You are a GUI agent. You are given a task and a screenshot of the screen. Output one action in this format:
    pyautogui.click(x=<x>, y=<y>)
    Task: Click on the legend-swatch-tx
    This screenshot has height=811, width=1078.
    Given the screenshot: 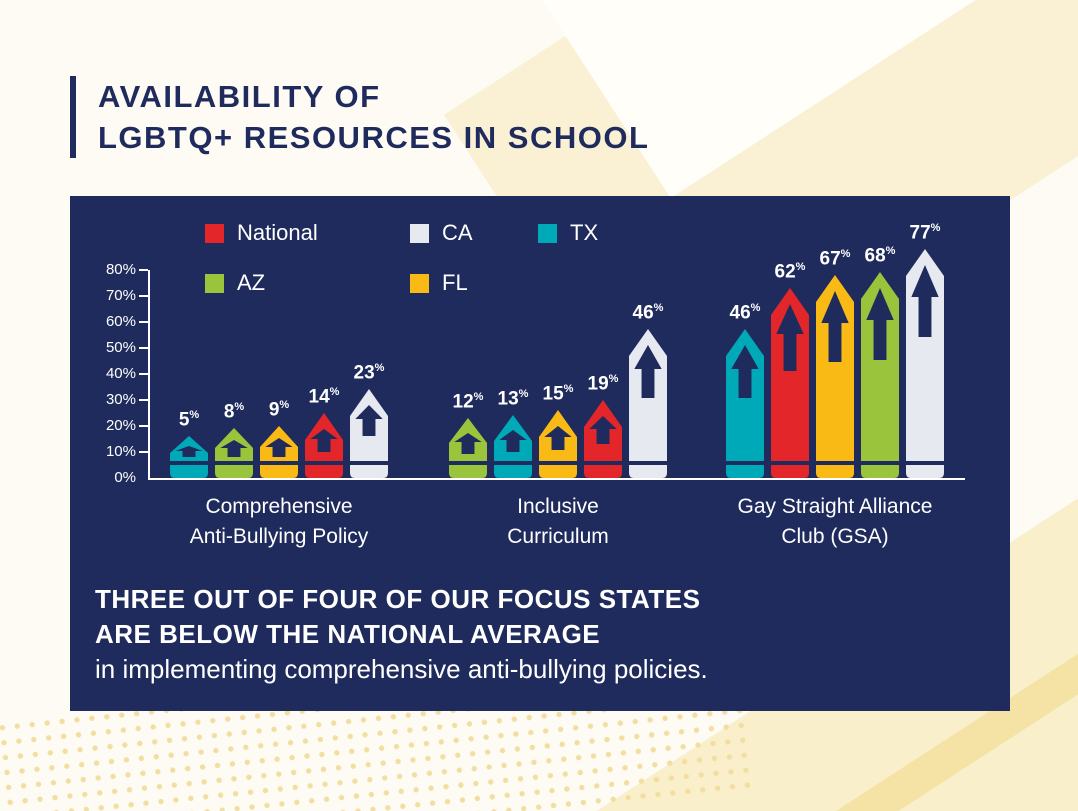 What is the action you would take?
    pyautogui.click(x=547, y=233)
    